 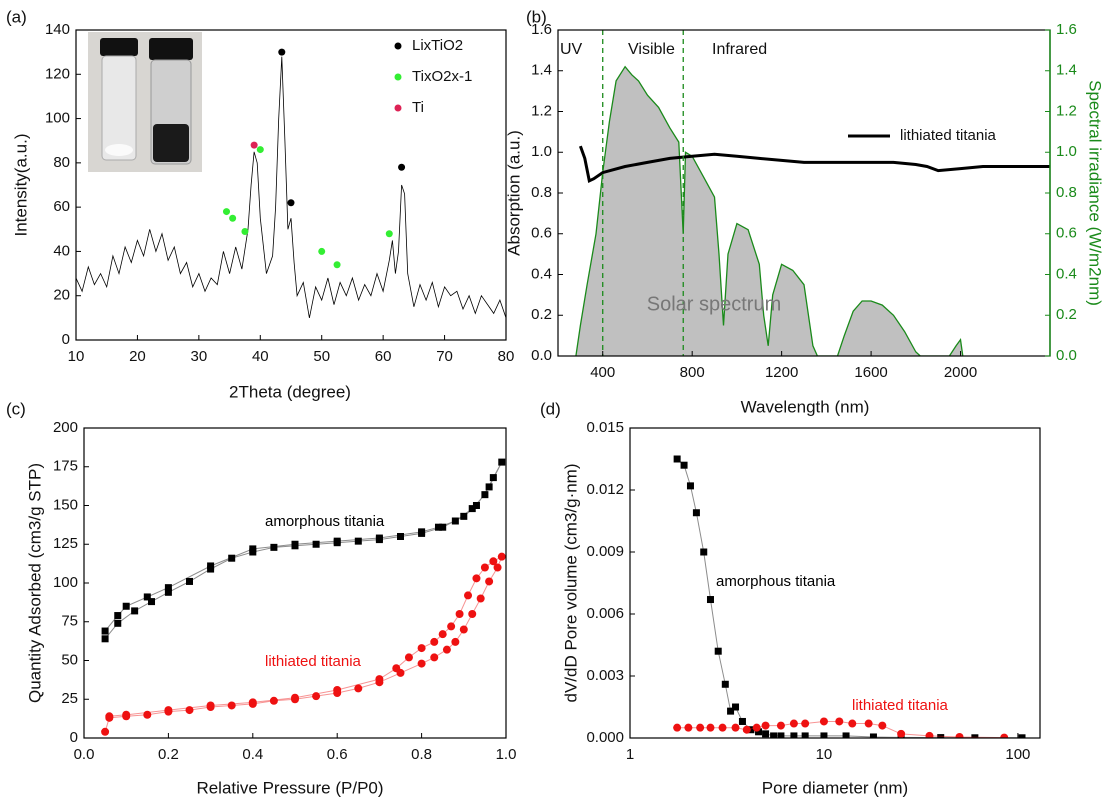 I want to click on x-tick-label: 2000, so click(x=960, y=372).